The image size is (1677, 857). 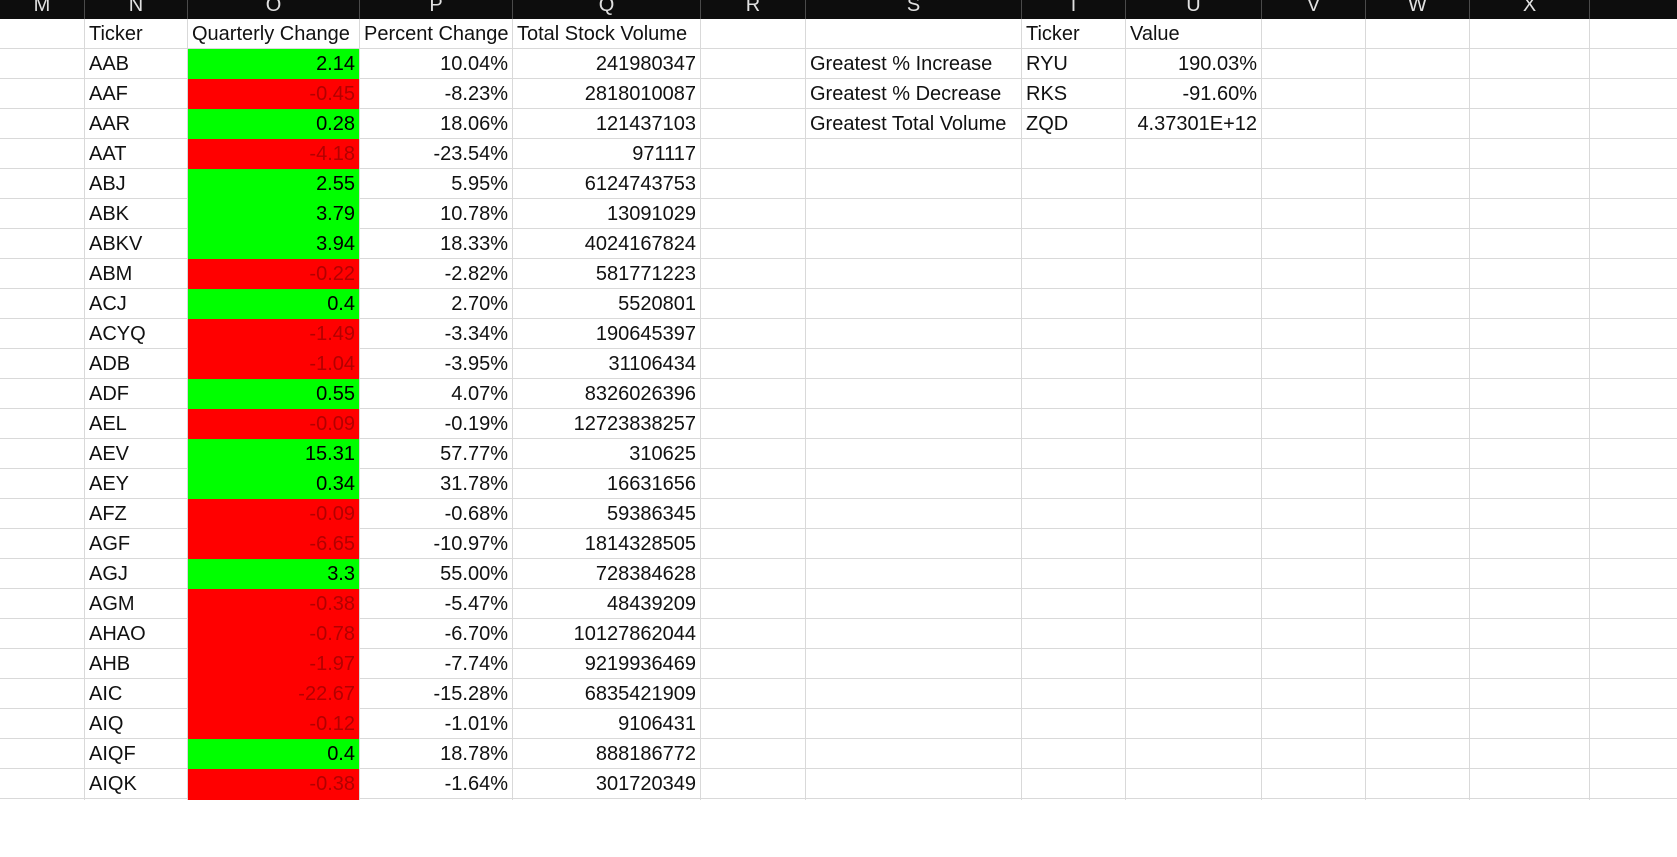 I want to click on ticker-cell: AFZ, so click(x=136, y=514).